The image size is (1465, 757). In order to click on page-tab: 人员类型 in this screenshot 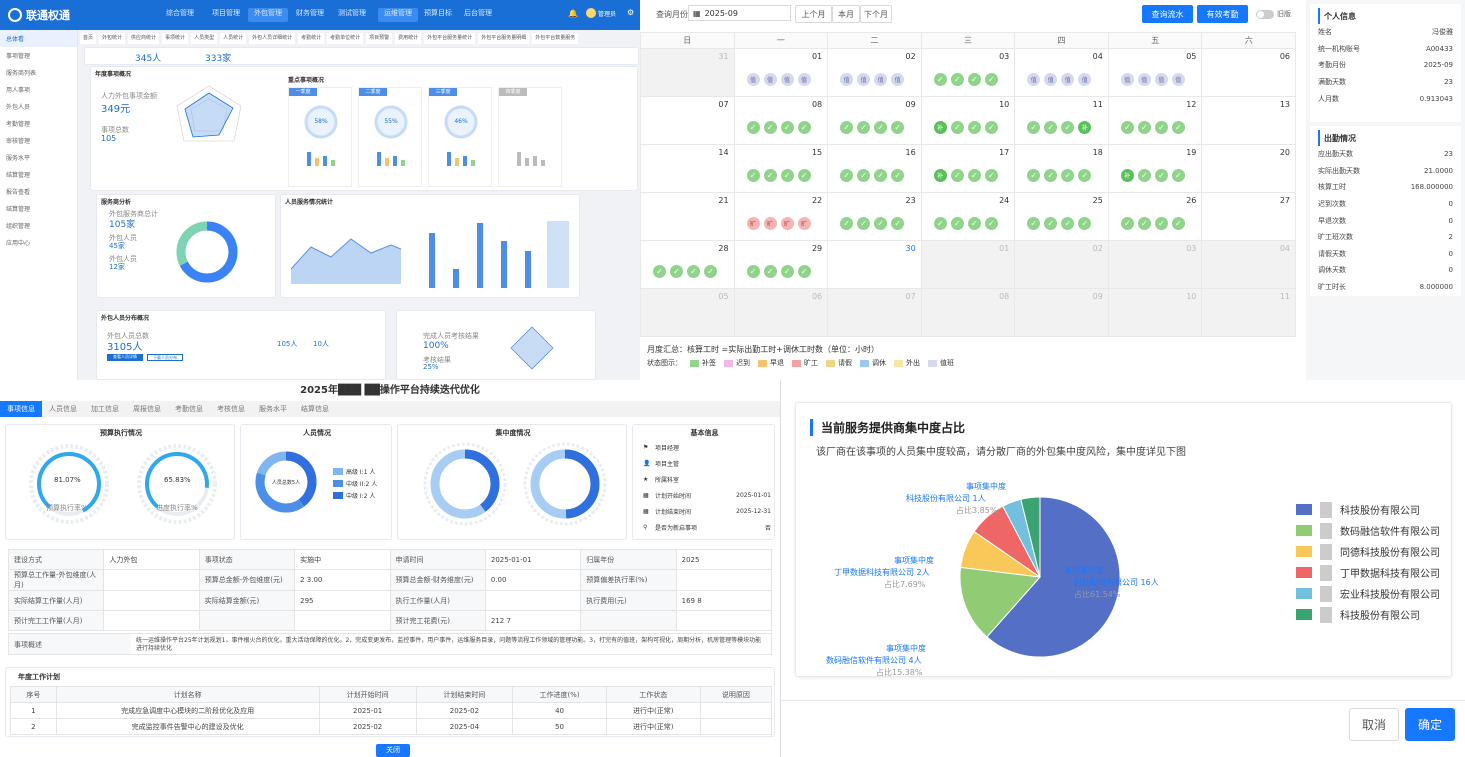, I will do `click(204, 38)`.